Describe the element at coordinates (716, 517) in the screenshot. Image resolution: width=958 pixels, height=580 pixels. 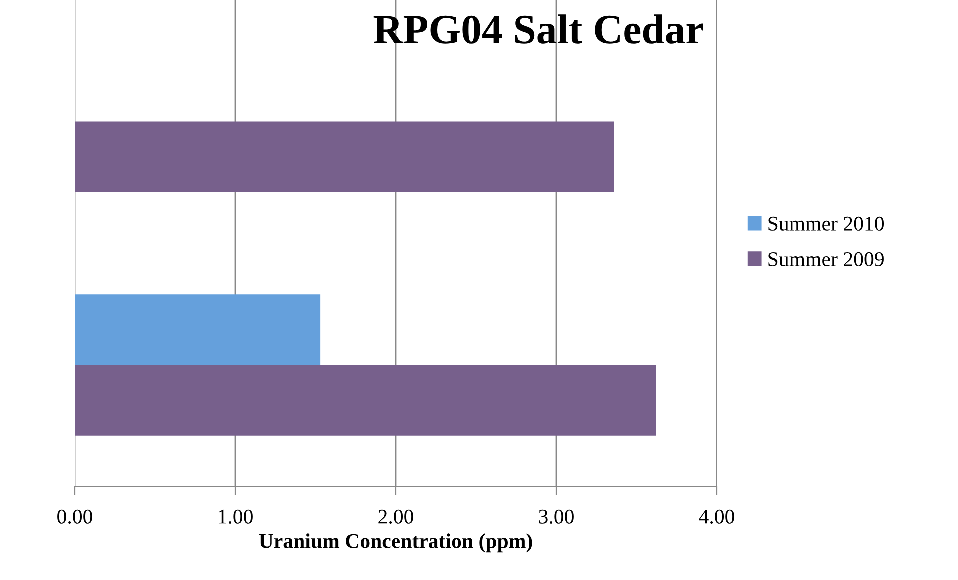
I see `x-tick-label: 4.00` at that location.